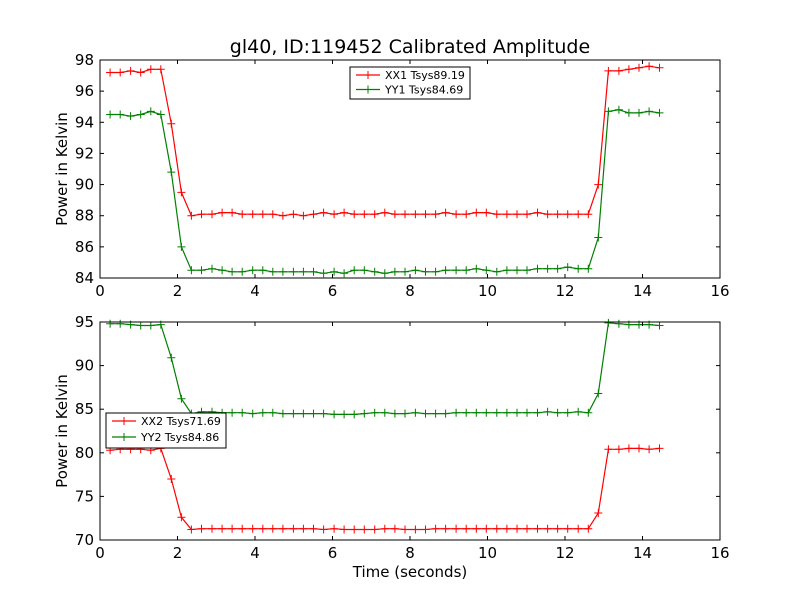 This screenshot has width=800, height=600. What do you see at coordinates (333, 553) in the screenshot?
I see `bottom-x-tick-label: 6` at bounding box center [333, 553].